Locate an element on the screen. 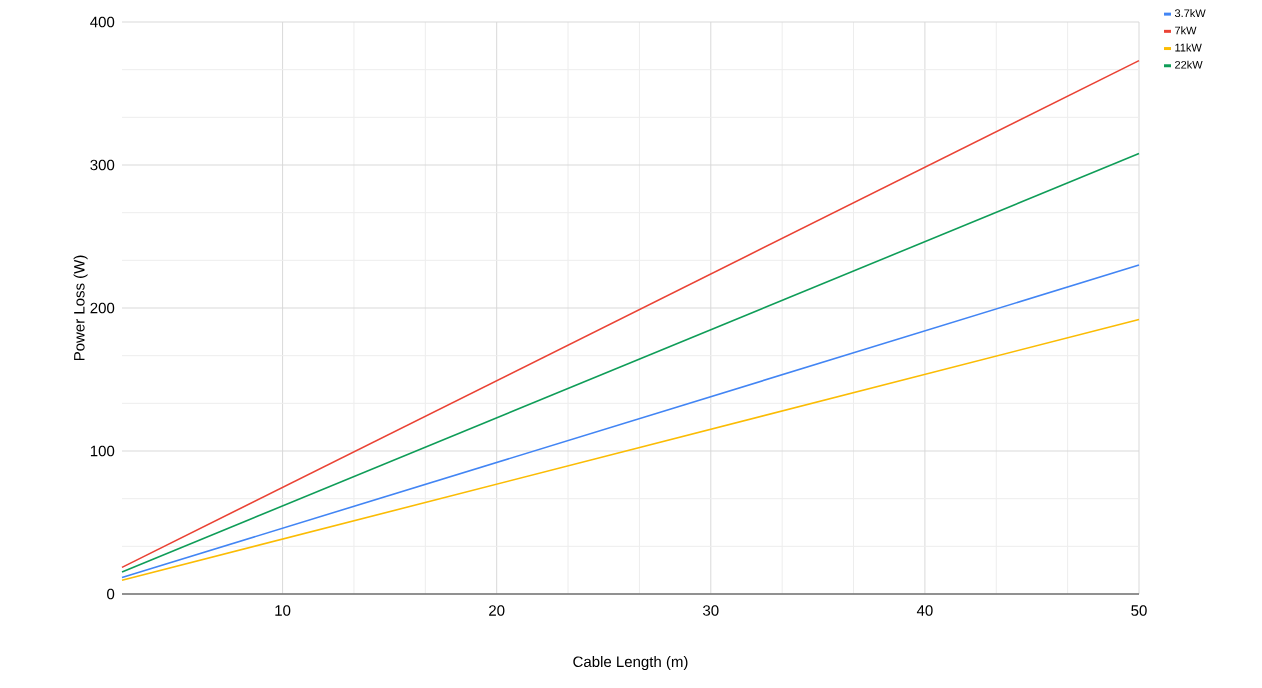 The image size is (1262, 688). y-axis-title: Power Loss (W) is located at coordinates (80, 308).